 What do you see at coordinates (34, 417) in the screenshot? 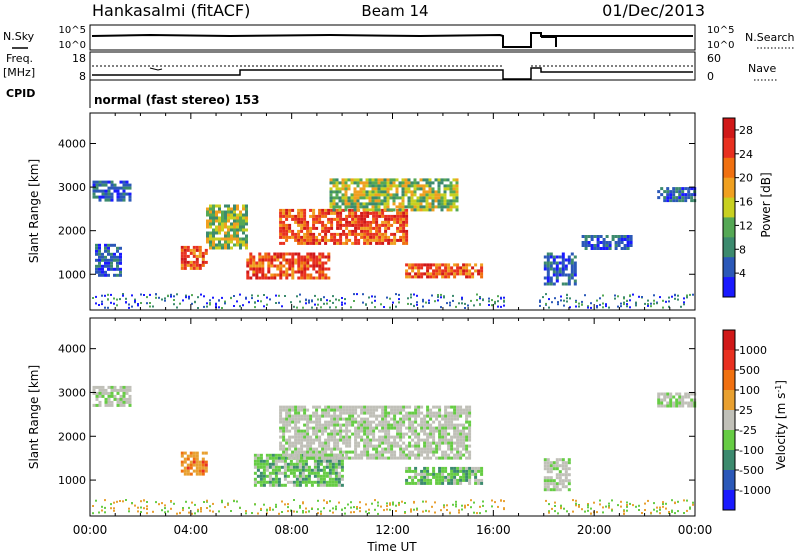
I see `velocity-y-label: Slant Range [km]` at bounding box center [34, 417].